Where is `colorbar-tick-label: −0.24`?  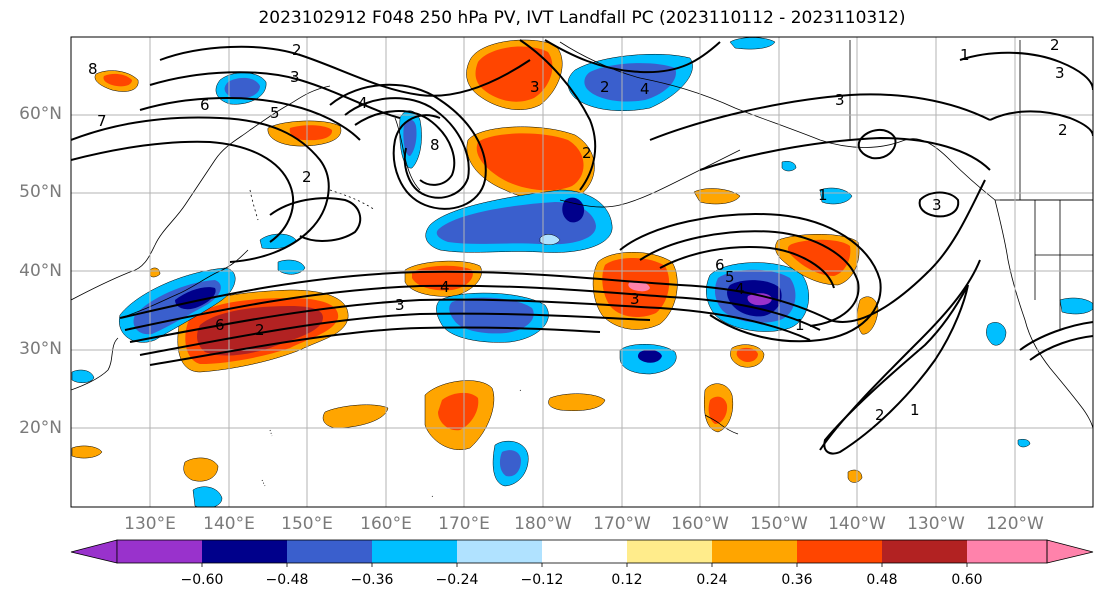
colorbar-tick-label: −0.24 is located at coordinates (457, 580).